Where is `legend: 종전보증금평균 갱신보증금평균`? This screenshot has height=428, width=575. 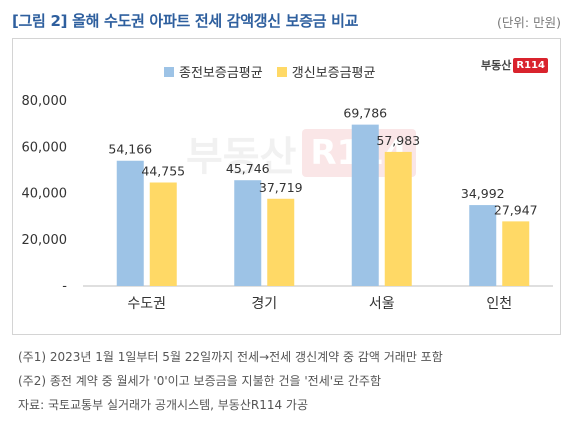
legend: 종전보증금평균 갱신보증금평균 is located at coordinates (276, 71).